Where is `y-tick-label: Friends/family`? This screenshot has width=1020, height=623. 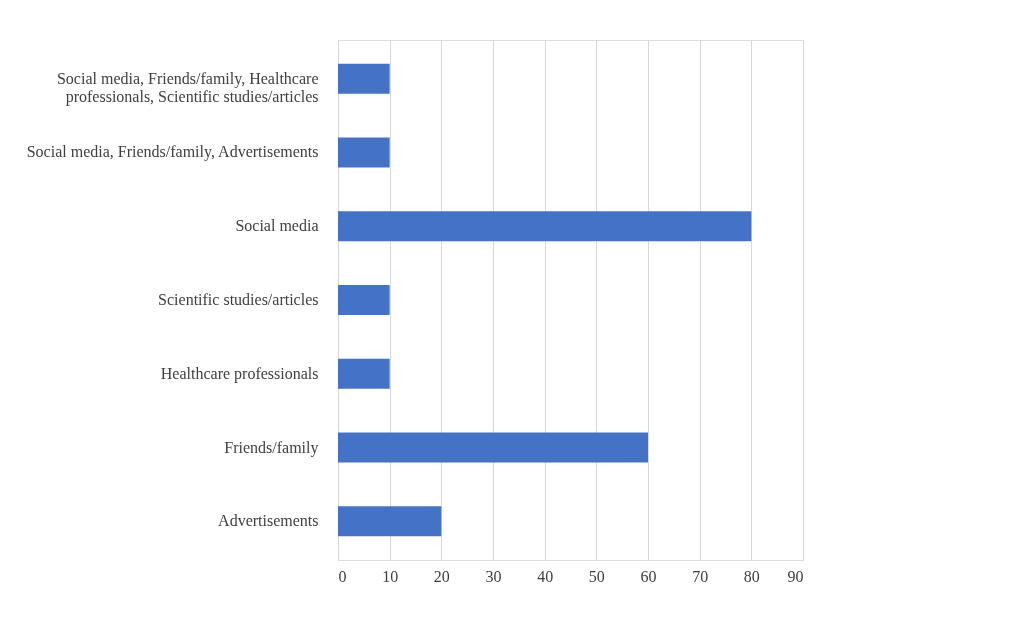
y-tick-label: Friends/family is located at coordinates (271, 447).